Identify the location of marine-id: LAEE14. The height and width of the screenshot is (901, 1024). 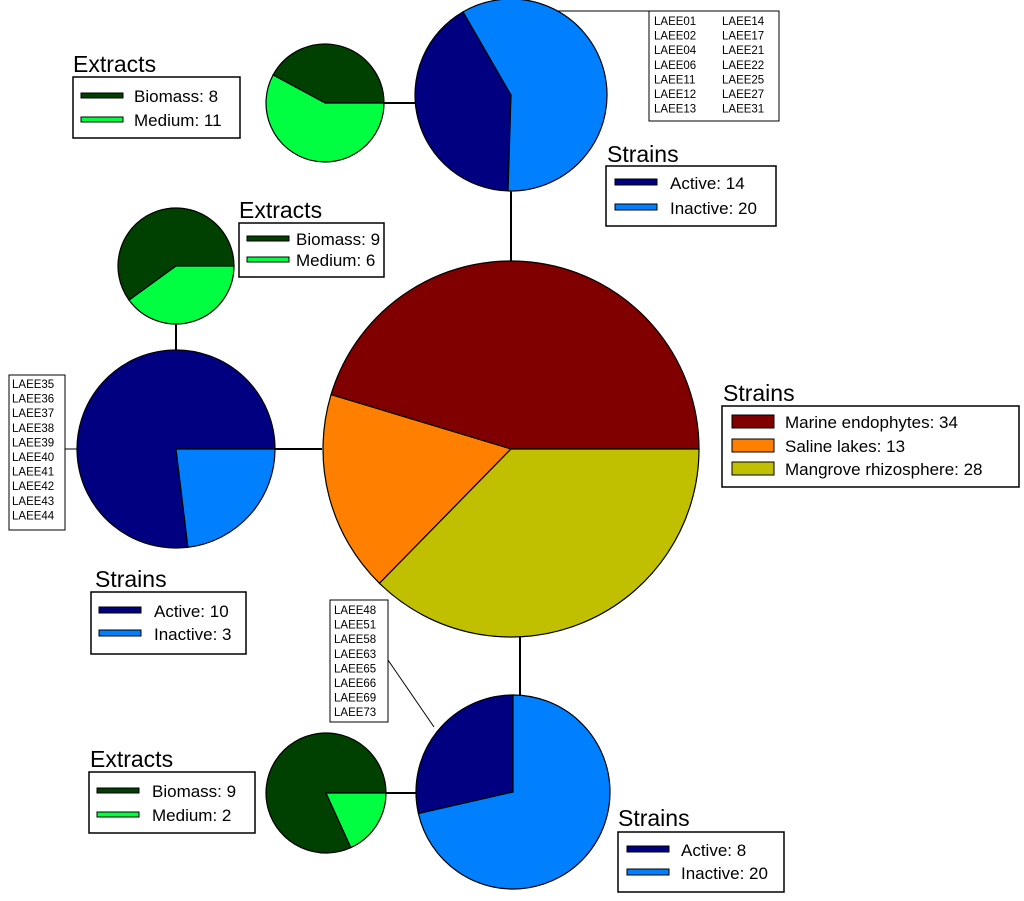
(743, 22).